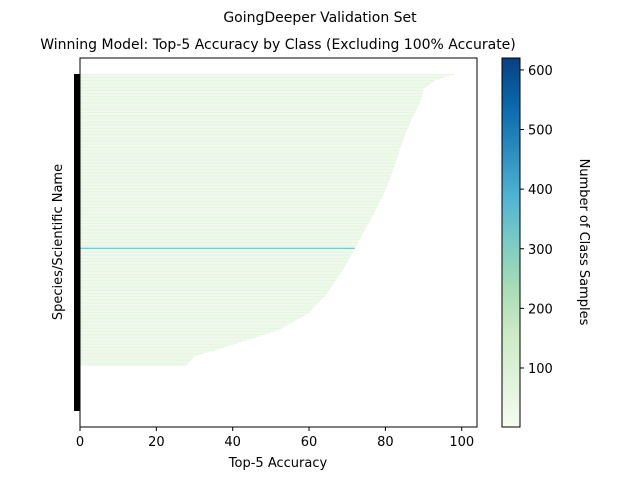  Describe the element at coordinates (385, 442) in the screenshot. I see `x-tick-label: 80` at that location.